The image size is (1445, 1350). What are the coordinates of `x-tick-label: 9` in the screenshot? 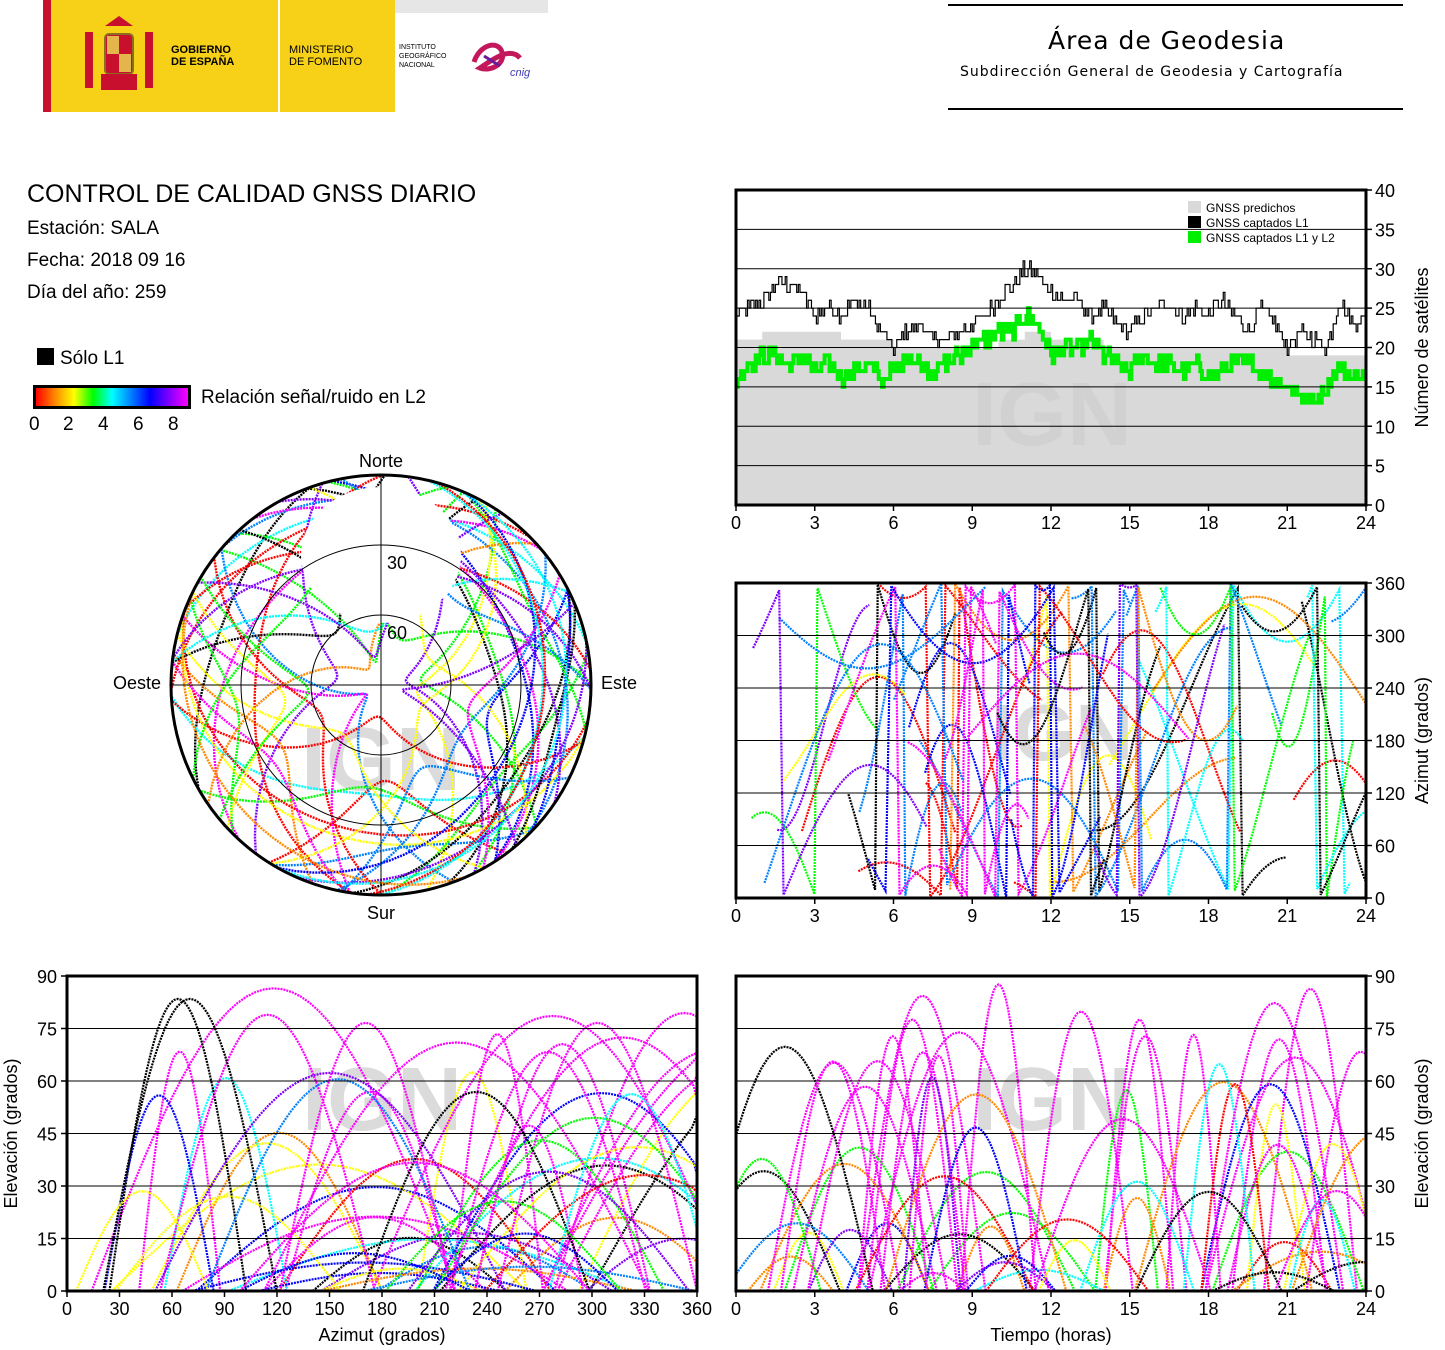 It's located at (972, 1309).